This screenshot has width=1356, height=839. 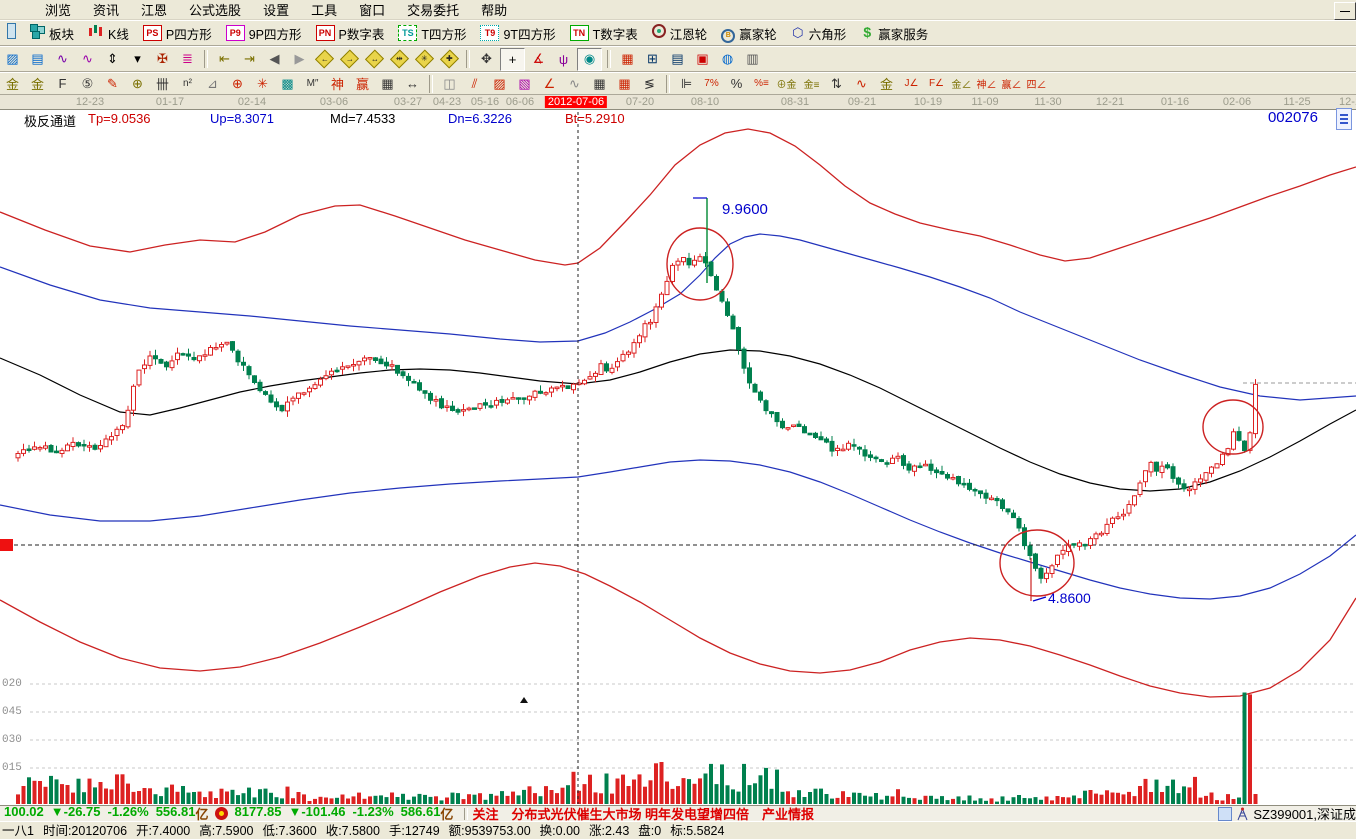 What do you see at coordinates (749, 33) in the screenshot?
I see `winner-wheel-button: B 赢家轮` at bounding box center [749, 33].